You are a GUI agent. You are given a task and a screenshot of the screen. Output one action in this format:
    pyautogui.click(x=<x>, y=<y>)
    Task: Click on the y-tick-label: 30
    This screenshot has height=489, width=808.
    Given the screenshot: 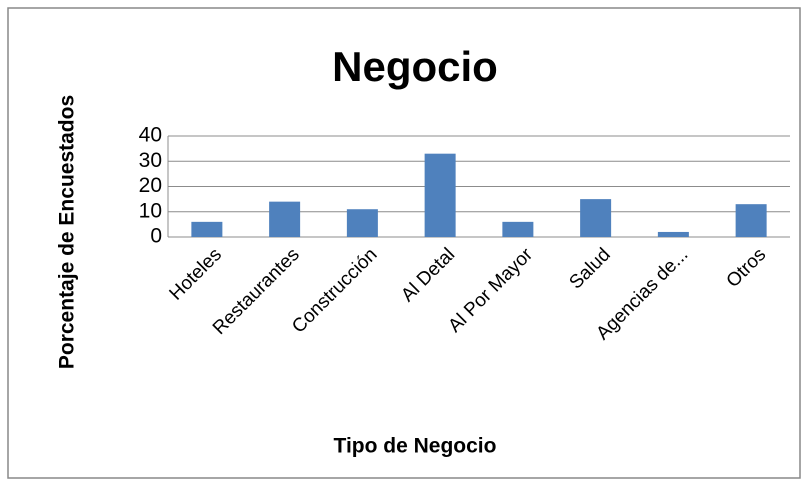 What is the action you would take?
    pyautogui.click(x=150, y=160)
    